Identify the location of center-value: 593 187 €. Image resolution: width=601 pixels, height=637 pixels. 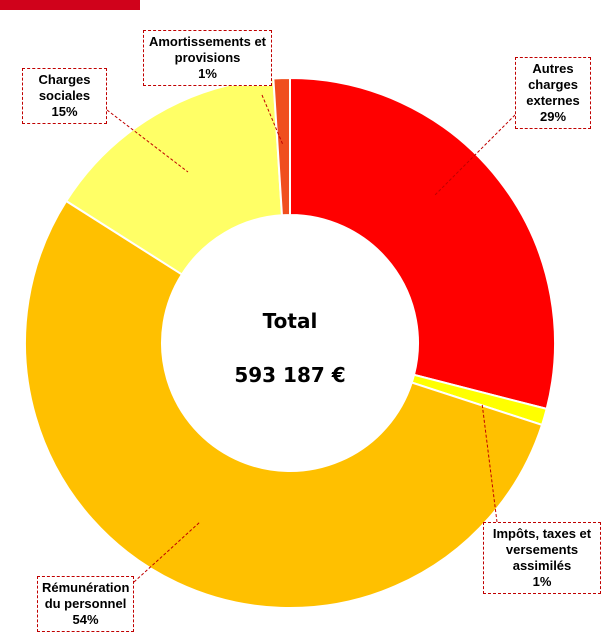
(289, 375).